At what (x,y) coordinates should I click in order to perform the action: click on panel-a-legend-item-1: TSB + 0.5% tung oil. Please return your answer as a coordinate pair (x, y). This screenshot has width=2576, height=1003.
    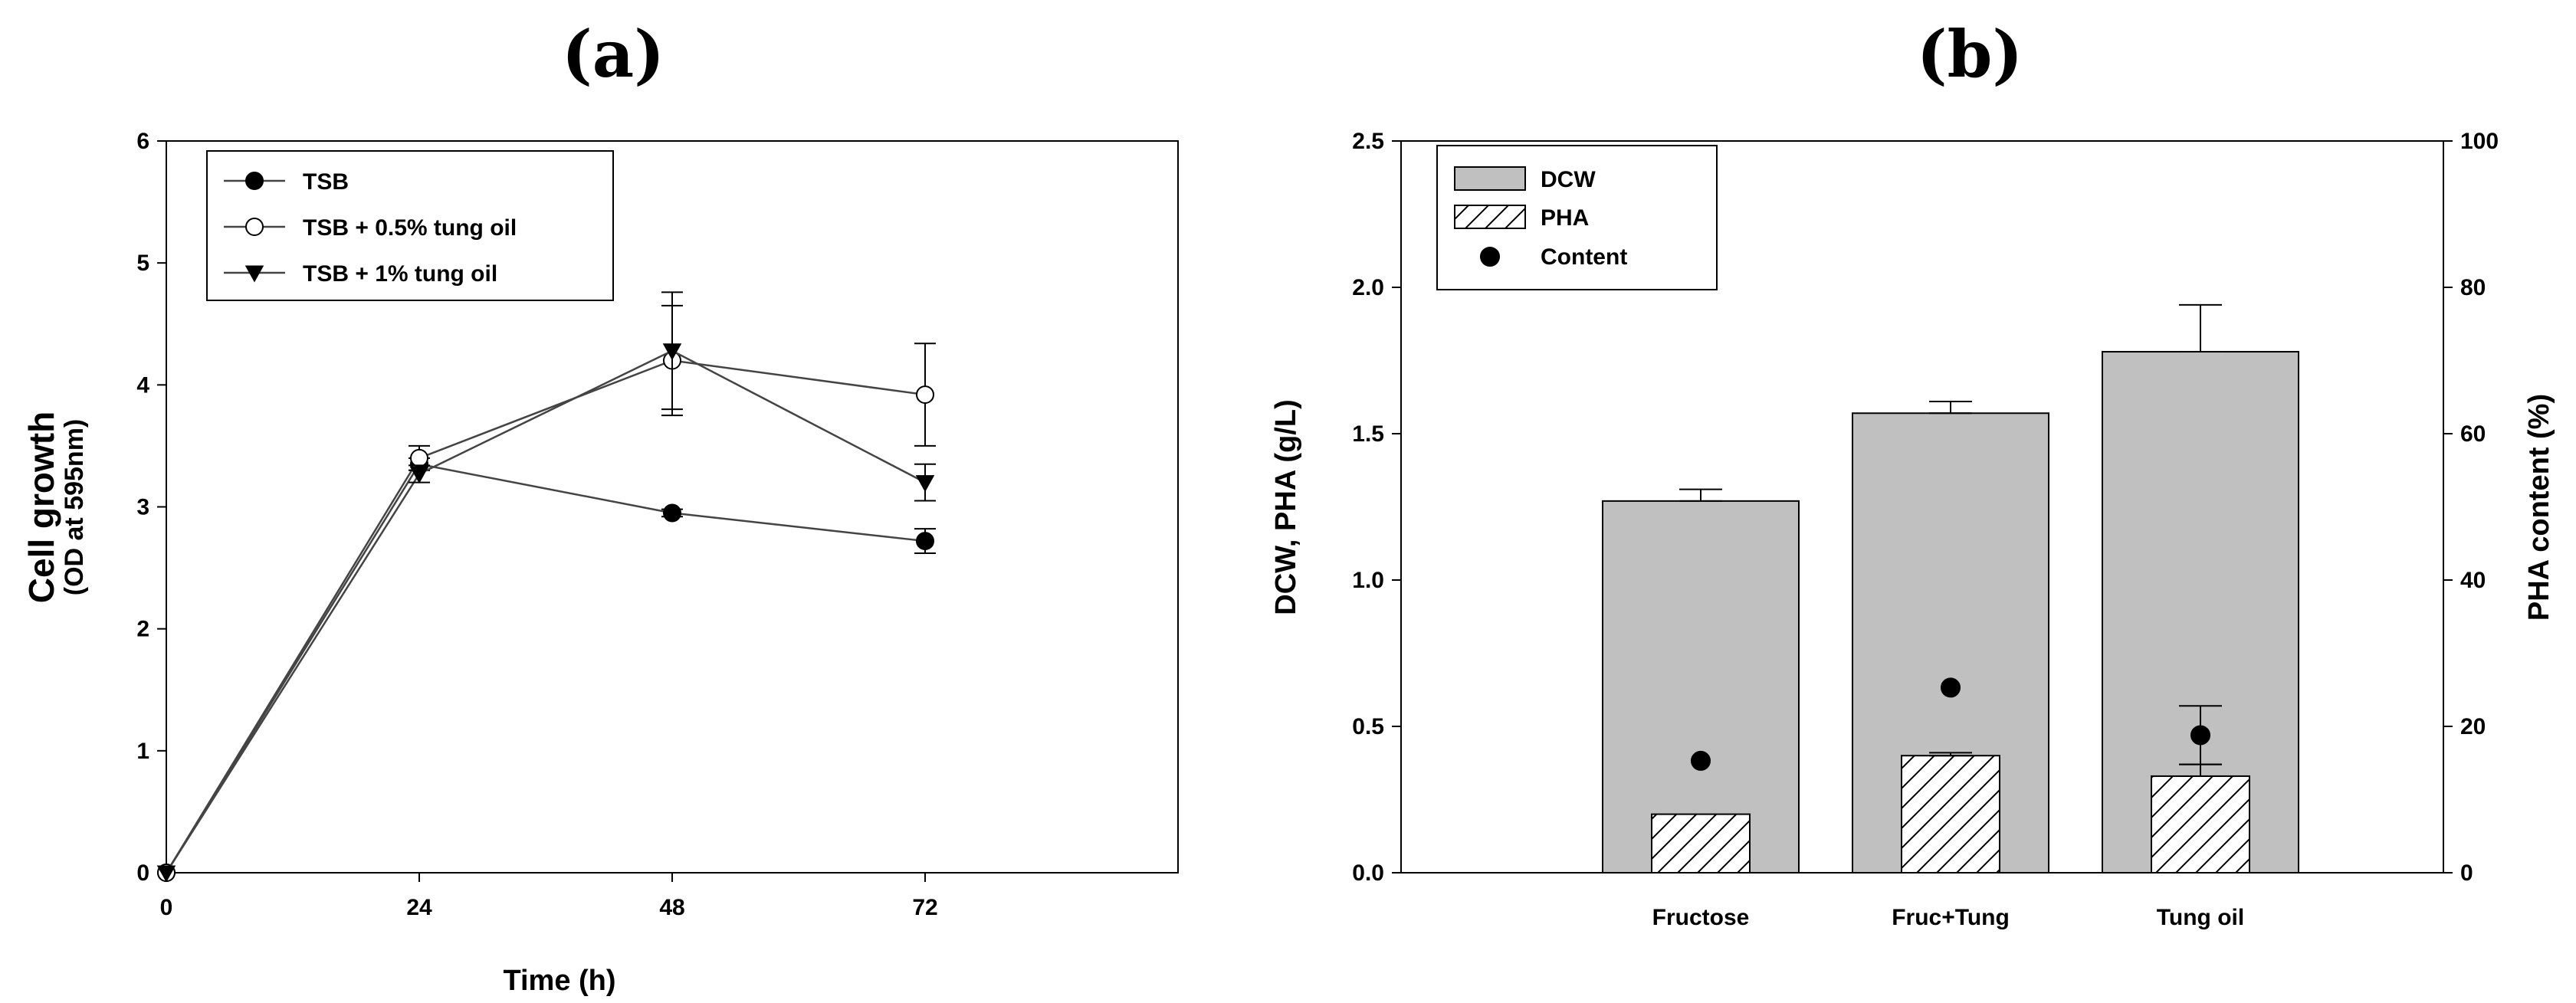
    Looking at the image, I should click on (370, 228).